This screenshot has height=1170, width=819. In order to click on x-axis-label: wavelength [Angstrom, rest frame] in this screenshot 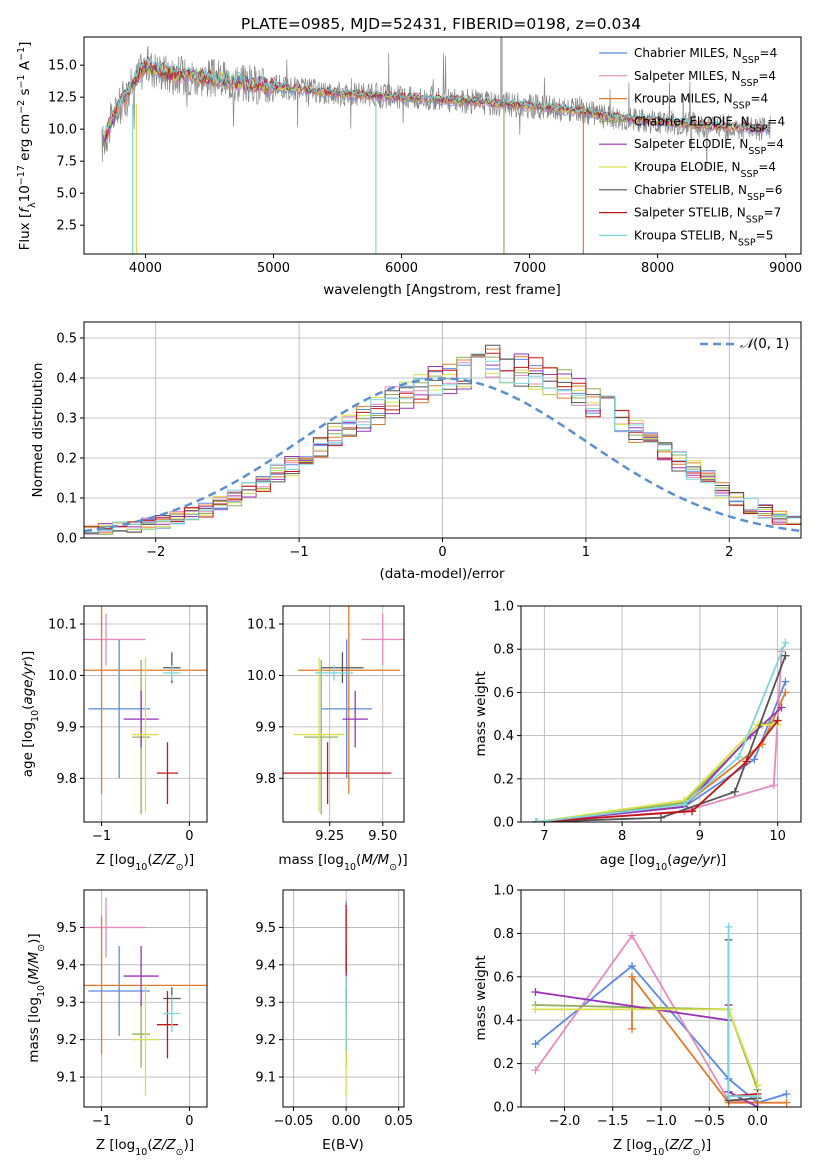, I will do `click(442, 290)`.